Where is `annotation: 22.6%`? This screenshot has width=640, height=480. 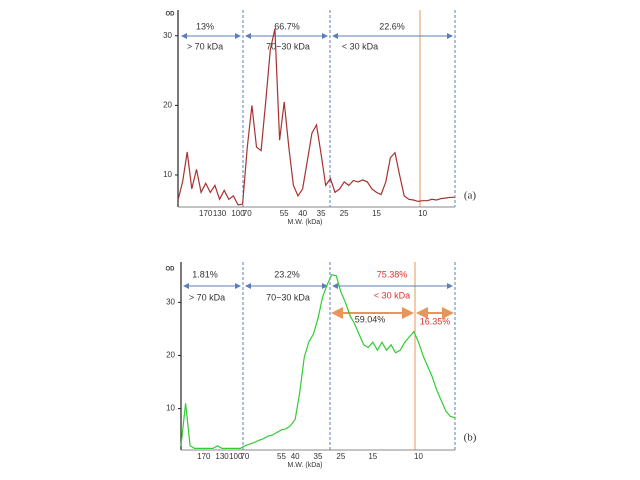 annotation: 22.6% is located at coordinates (392, 26).